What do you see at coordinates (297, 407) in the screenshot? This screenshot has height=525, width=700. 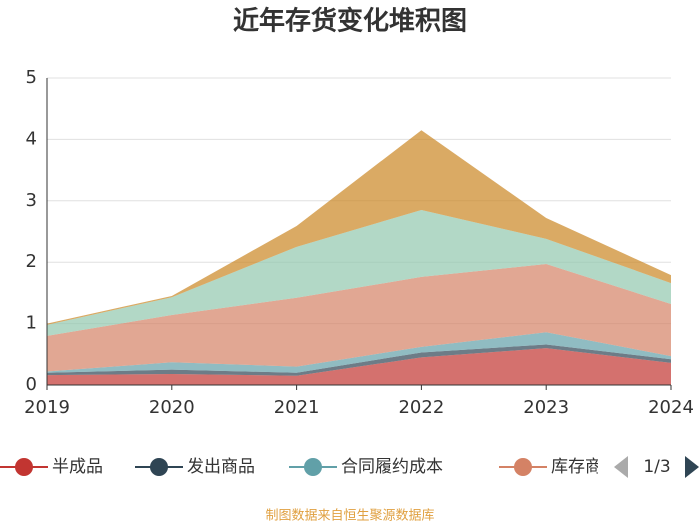 I see `x-tick-label: 2021` at bounding box center [297, 407].